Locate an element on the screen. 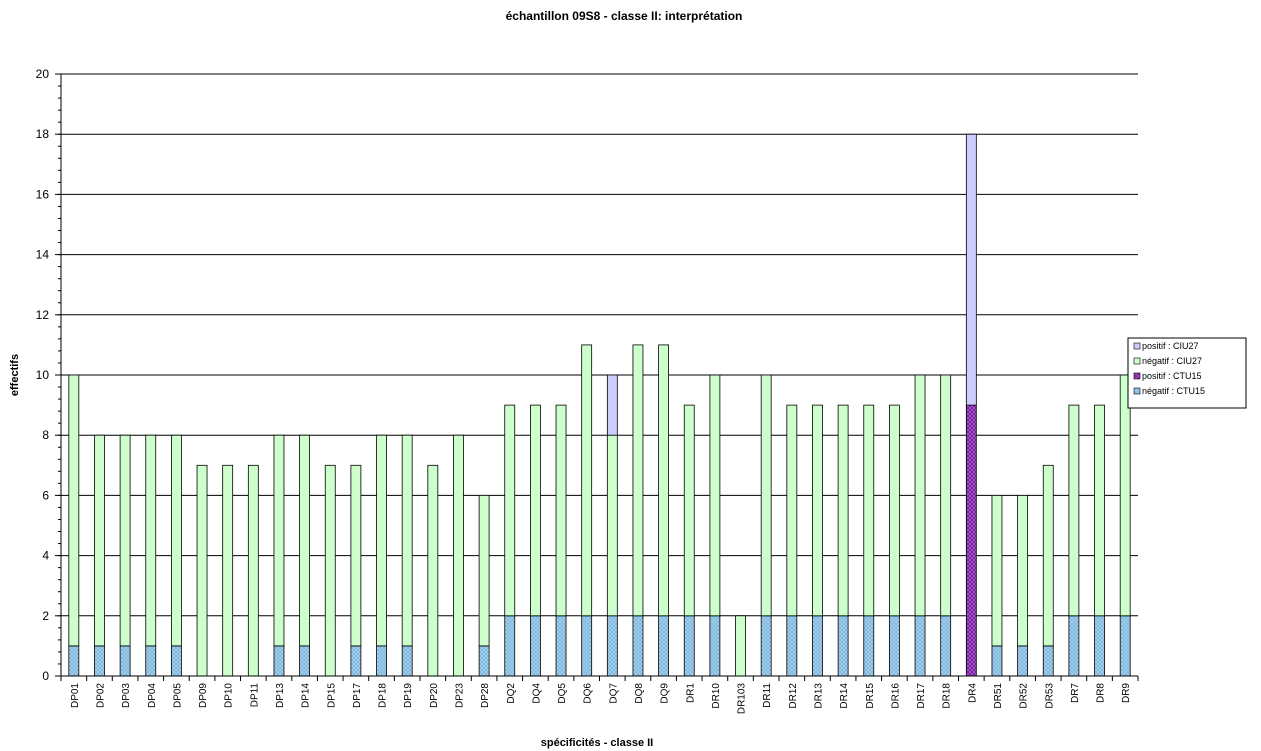 The height and width of the screenshot is (751, 1261). y-tick-label: 4 is located at coordinates (45, 556).